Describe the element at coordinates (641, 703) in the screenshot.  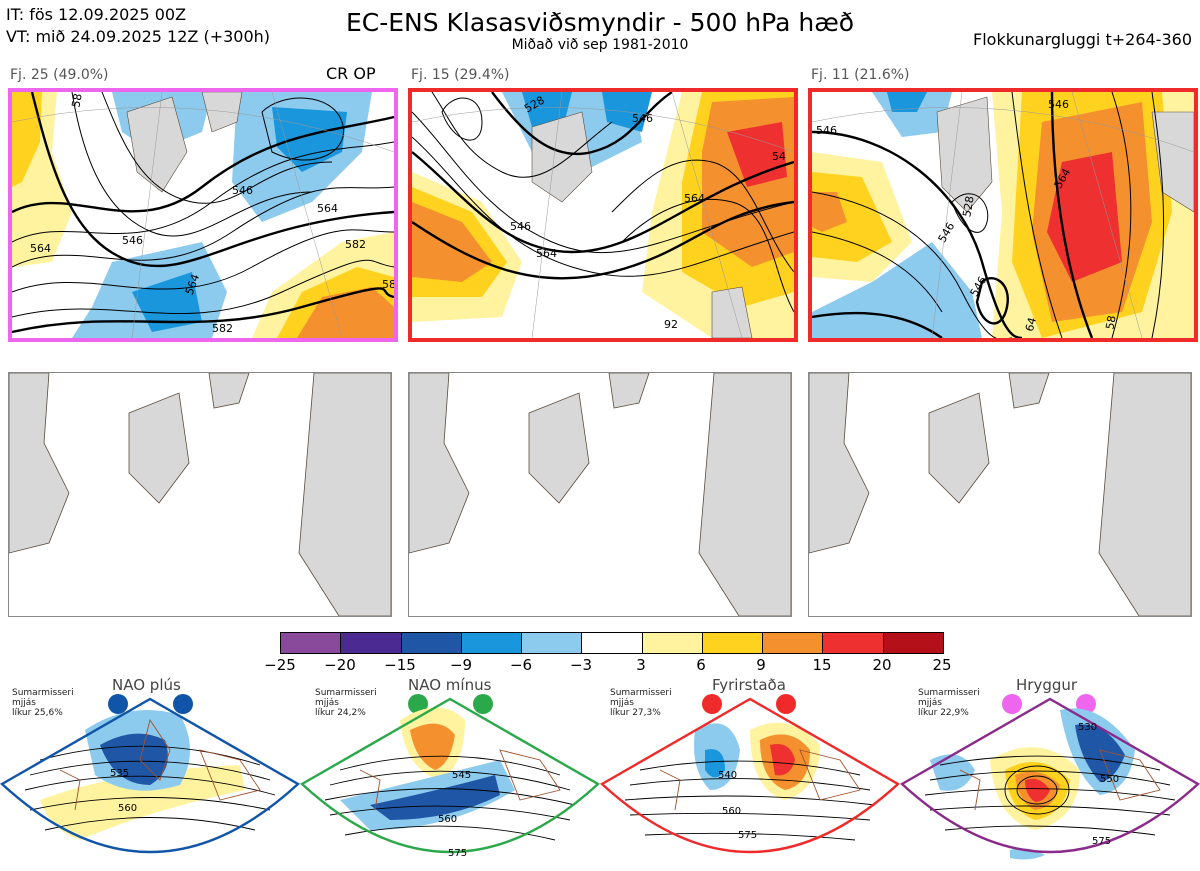
I see `regime-3-meta: Sumarmisseri mjjás líkur 27,3%` at that location.